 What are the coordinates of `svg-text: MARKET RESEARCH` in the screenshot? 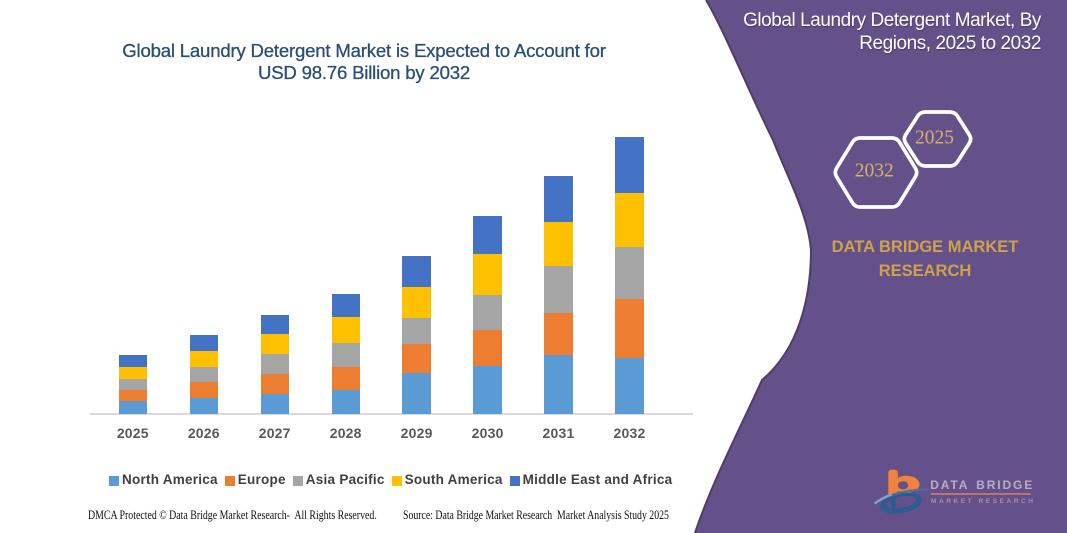 It's located at (983, 501).